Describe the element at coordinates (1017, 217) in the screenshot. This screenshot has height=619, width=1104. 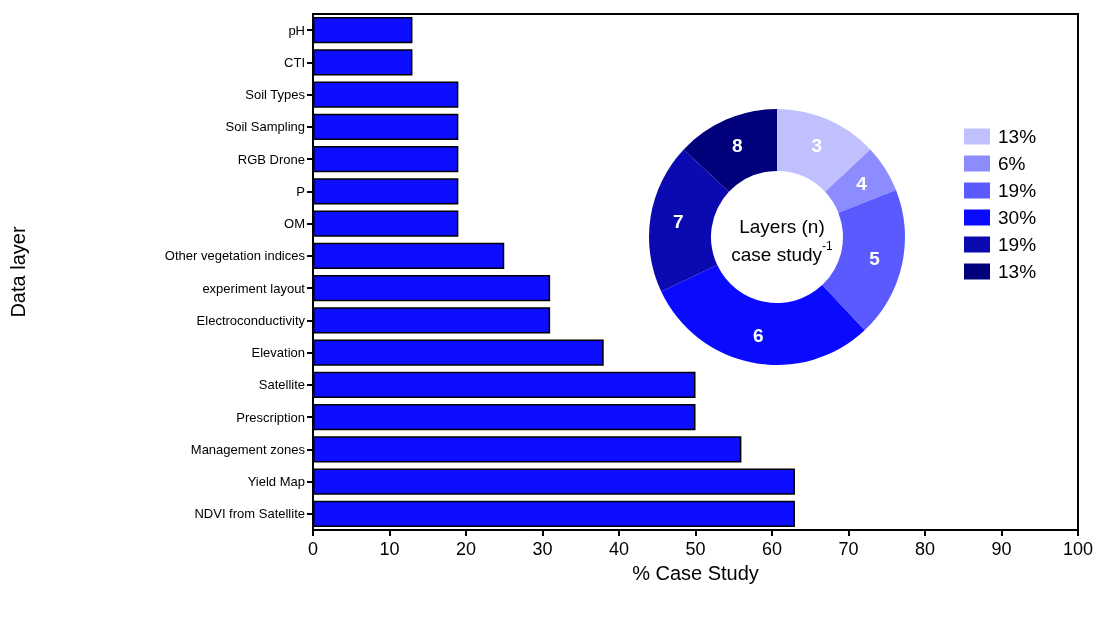
I see `legend-label: 30%` at that location.